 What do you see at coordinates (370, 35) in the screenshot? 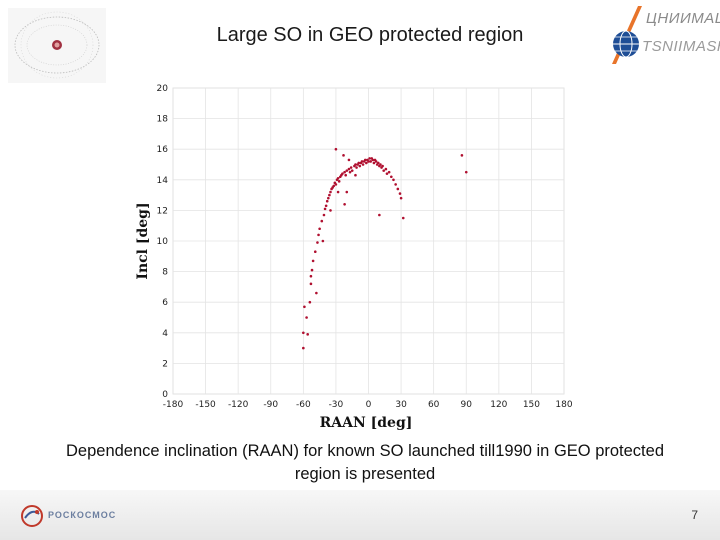
I see `slide-title: Large SO in GEO protected region` at bounding box center [370, 35].